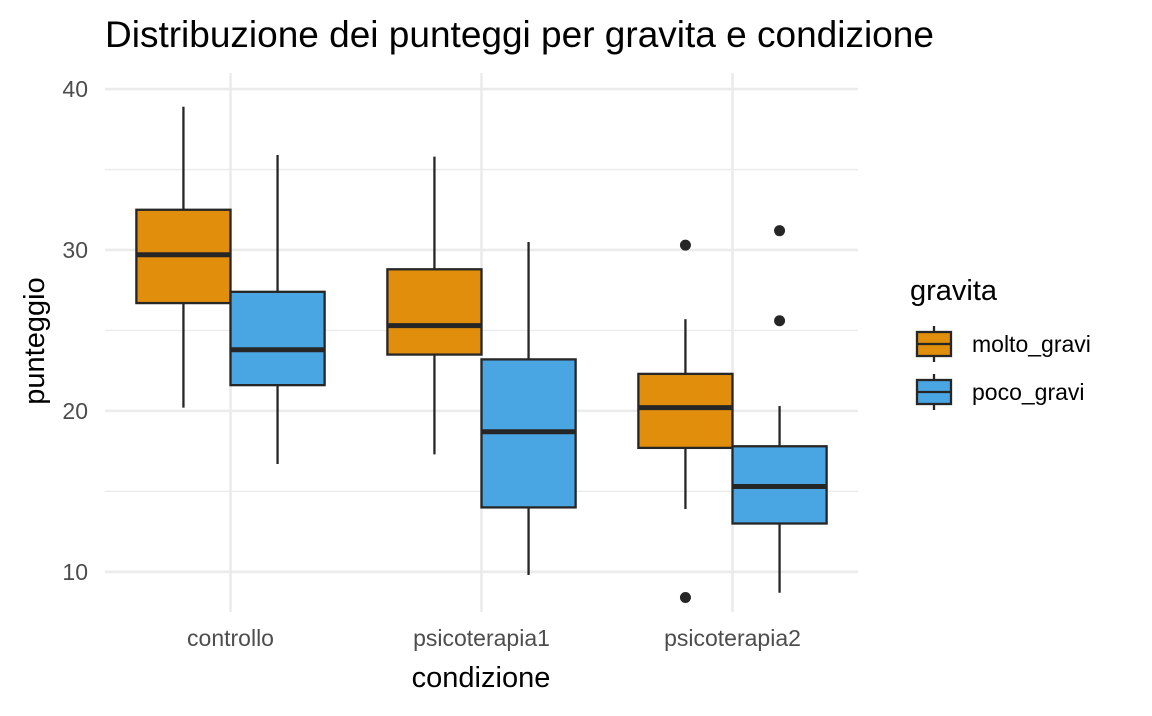  I want to click on x-axis-title: condizione, so click(481, 678).